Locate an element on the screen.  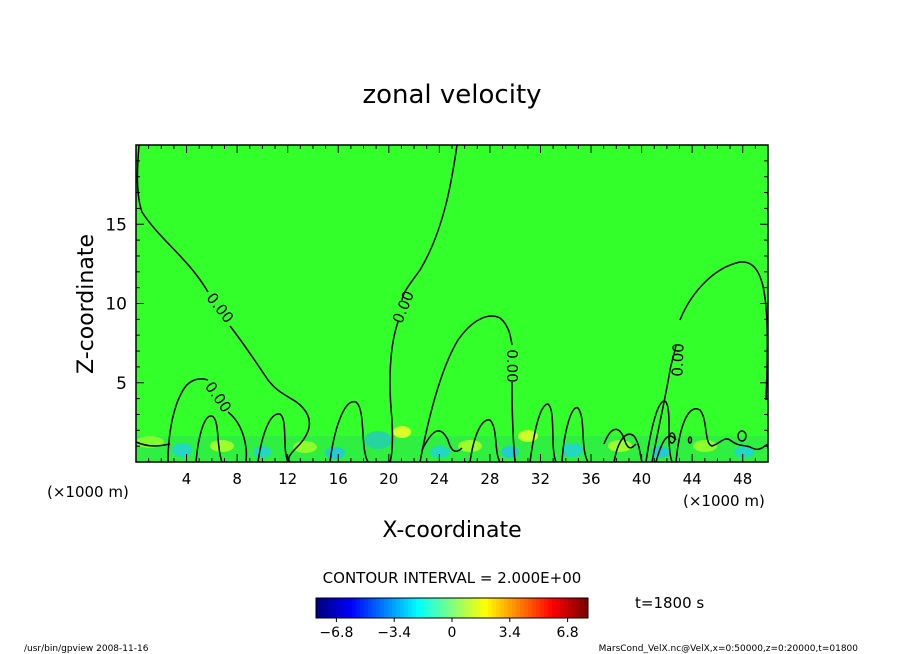
x-tick-label: 32 is located at coordinates (540, 479).